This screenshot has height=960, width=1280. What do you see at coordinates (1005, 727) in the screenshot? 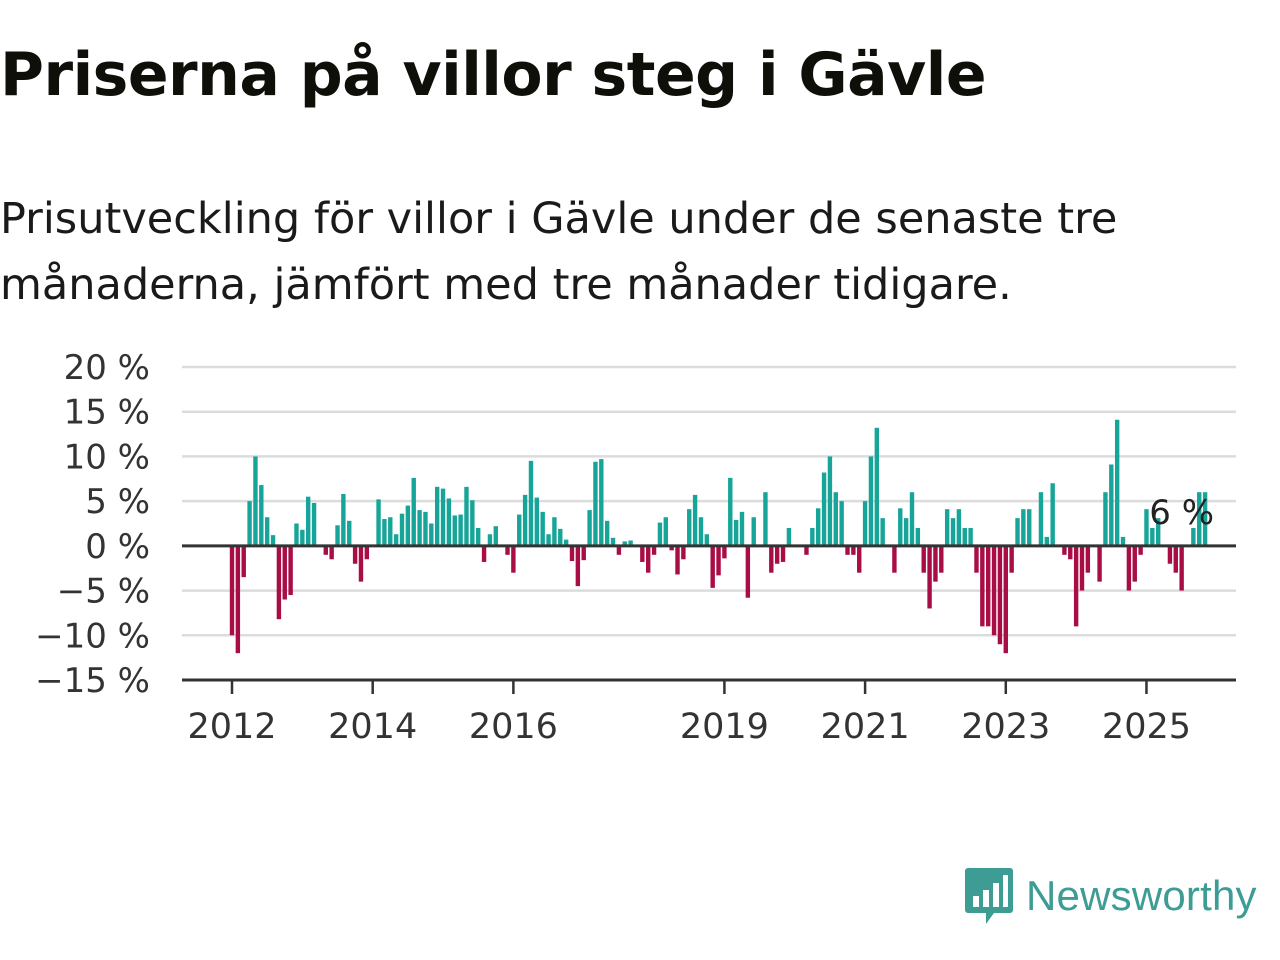
I see `x-tick-label: 2023` at bounding box center [1005, 727].